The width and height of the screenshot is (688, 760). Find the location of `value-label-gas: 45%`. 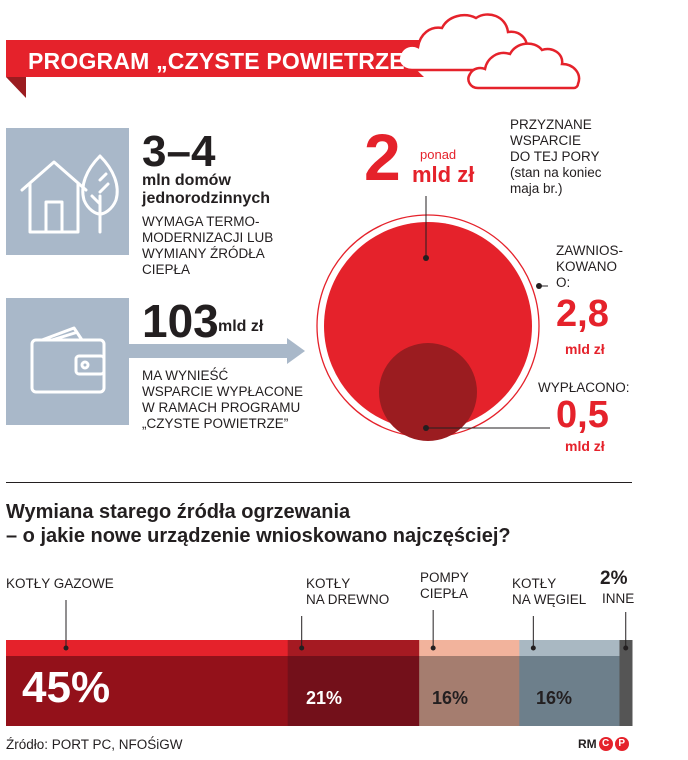

value-label-gas: 45% is located at coordinates (66, 687).